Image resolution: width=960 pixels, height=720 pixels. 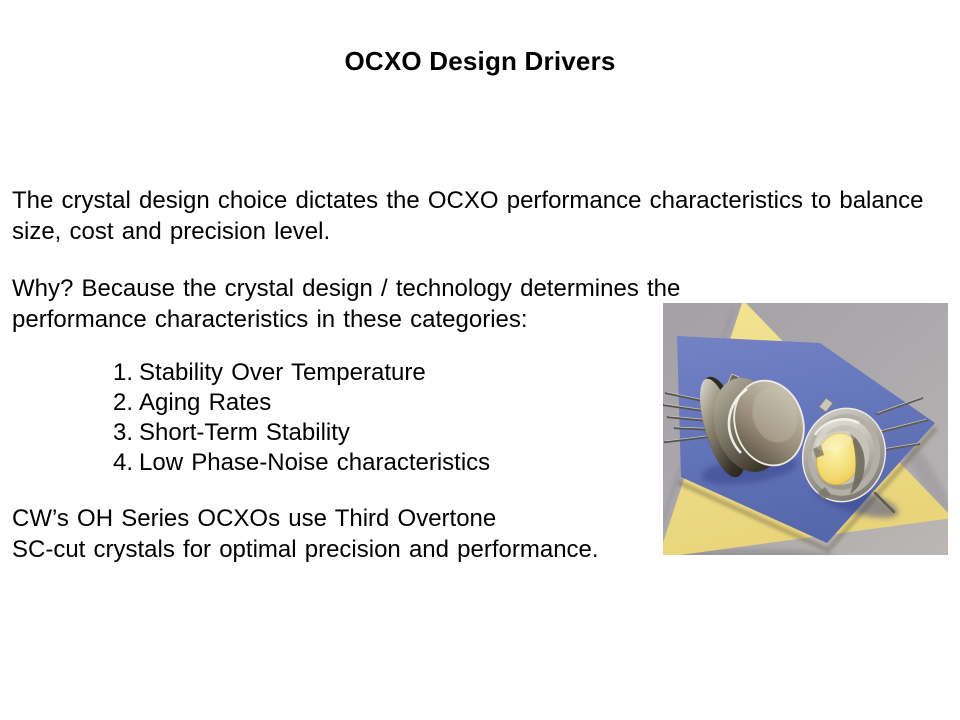 I want to click on category-number: 3., so click(x=123, y=432).